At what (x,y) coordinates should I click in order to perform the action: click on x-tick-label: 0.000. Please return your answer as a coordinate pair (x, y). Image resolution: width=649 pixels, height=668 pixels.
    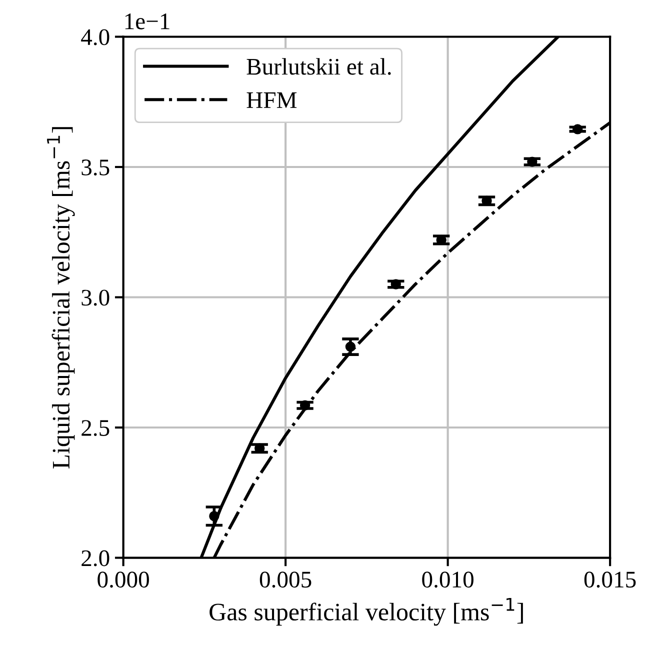
    Looking at the image, I should click on (123, 580).